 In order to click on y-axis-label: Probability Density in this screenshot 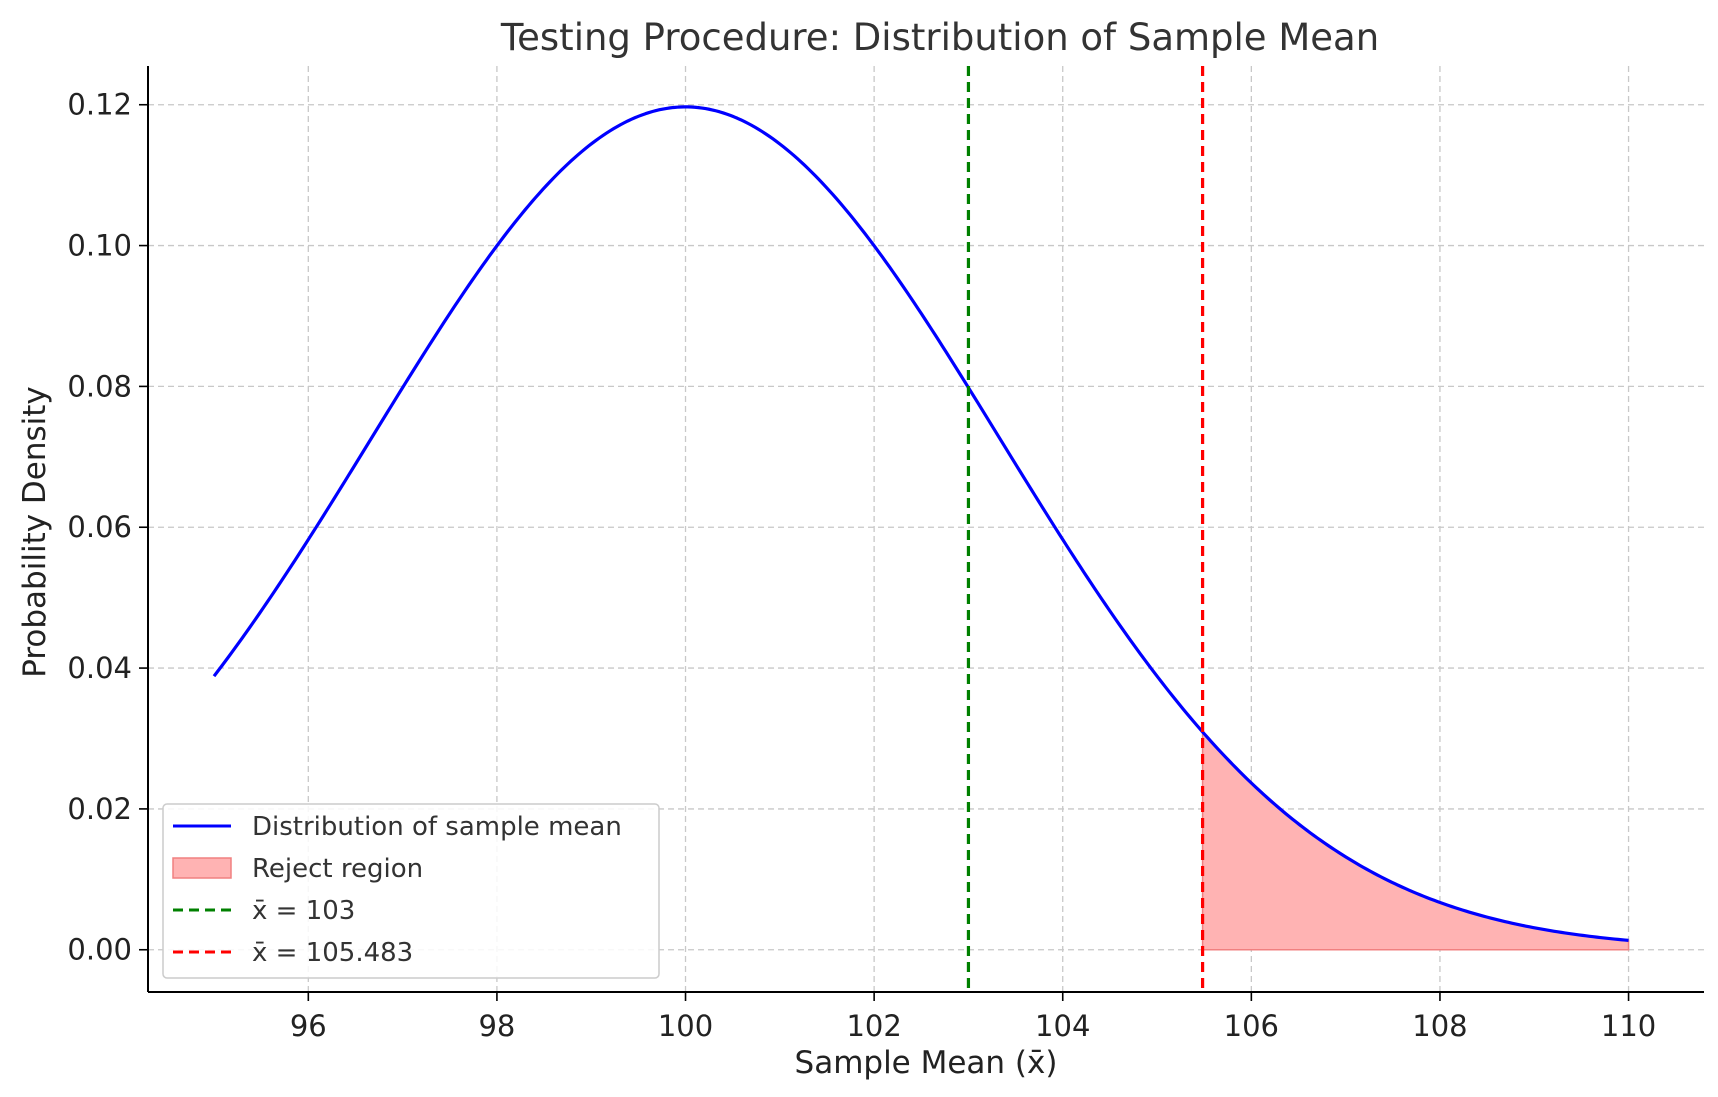, I will do `click(35, 532)`.